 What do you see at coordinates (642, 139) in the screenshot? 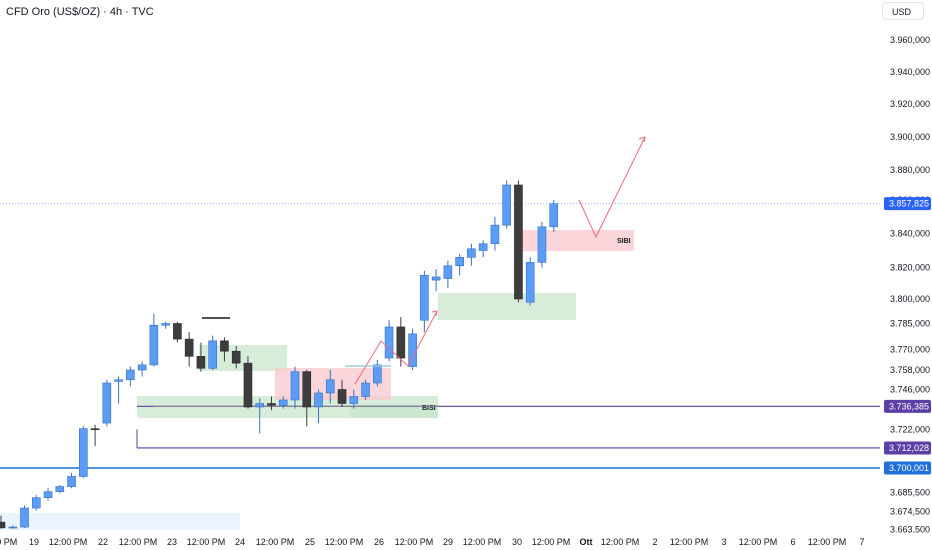
I see `arrow-head` at bounding box center [642, 139].